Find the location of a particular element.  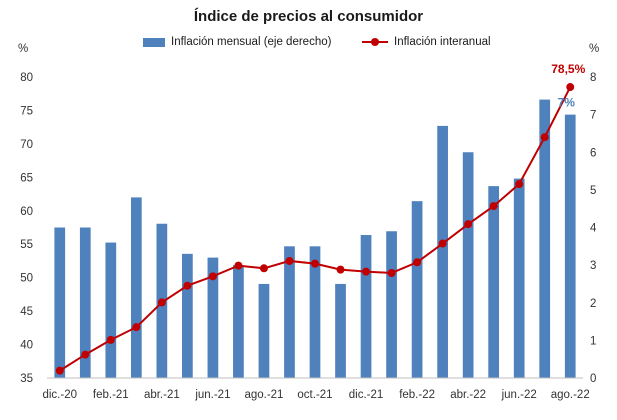

x-tick-label: dic.-21 is located at coordinates (366, 395).